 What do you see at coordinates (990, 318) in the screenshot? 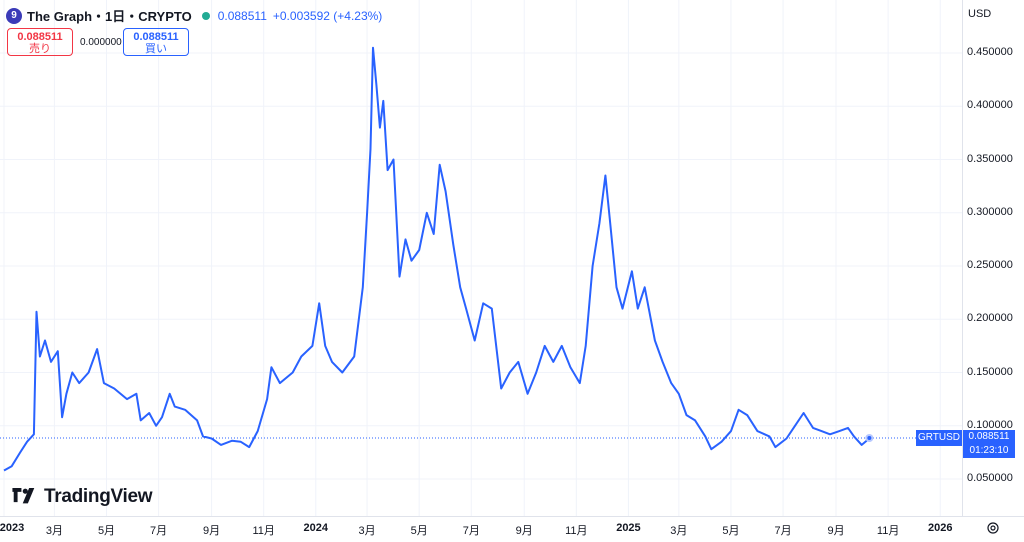
I see `price-tick-label: 0.200000` at bounding box center [990, 318].